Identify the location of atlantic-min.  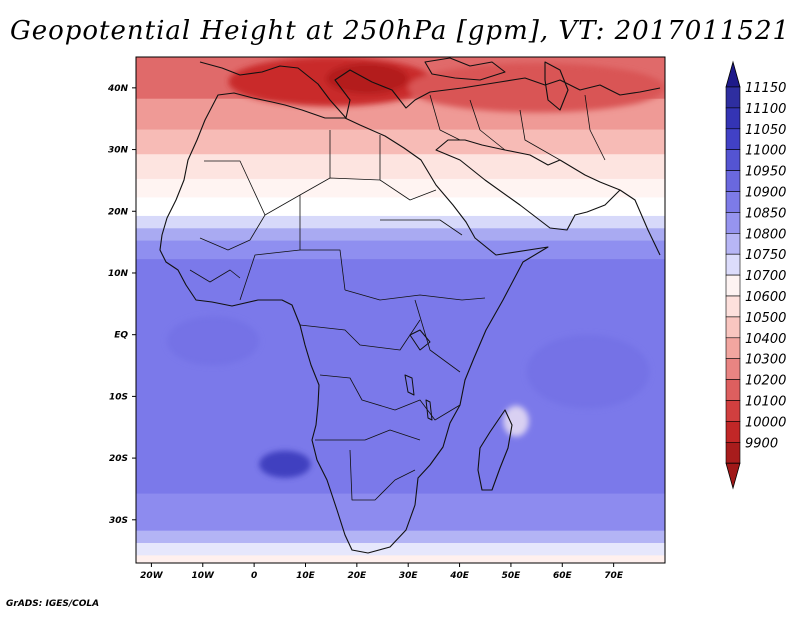
(285, 464).